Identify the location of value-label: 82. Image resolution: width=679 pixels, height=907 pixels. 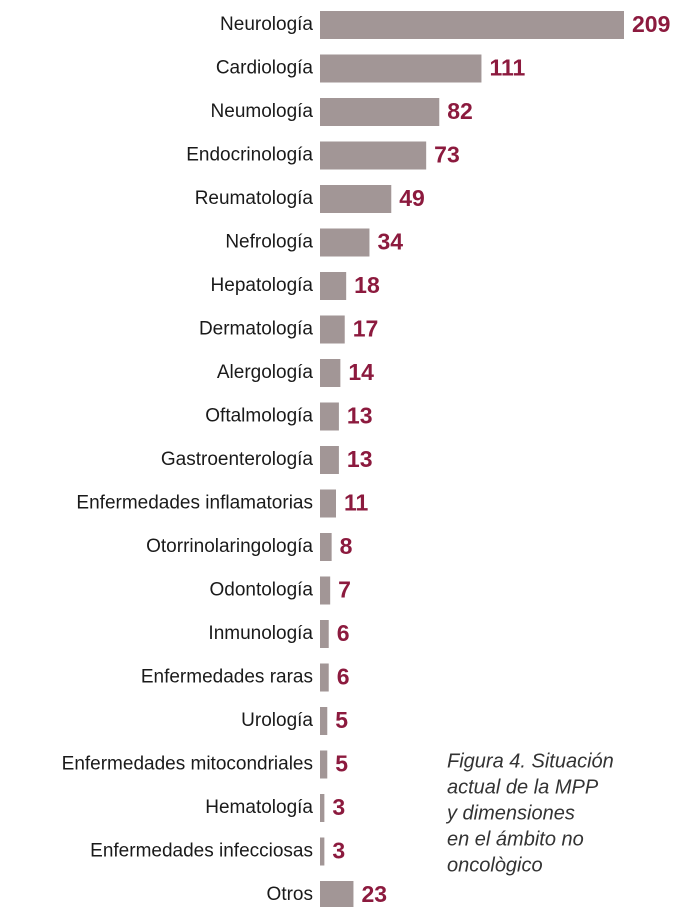
(460, 111).